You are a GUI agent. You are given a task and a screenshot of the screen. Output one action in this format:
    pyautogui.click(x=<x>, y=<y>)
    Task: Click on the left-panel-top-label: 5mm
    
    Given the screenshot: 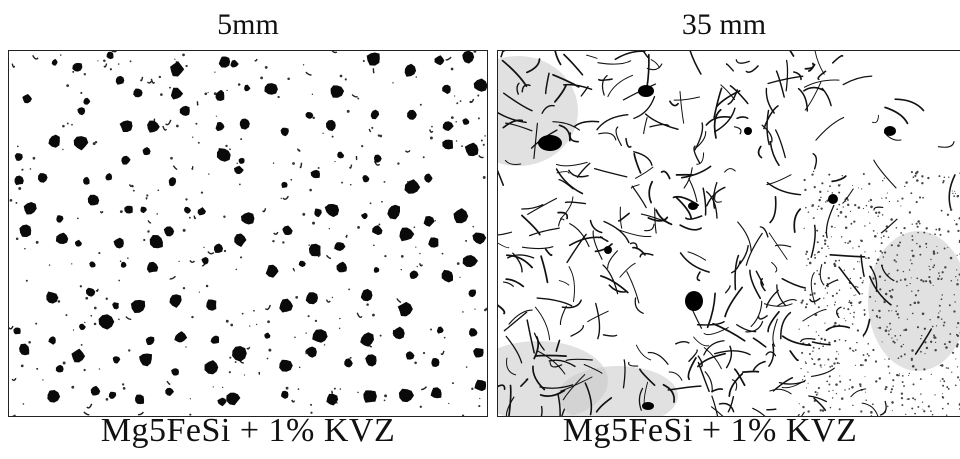 What is the action you would take?
    pyautogui.click(x=248, y=25)
    